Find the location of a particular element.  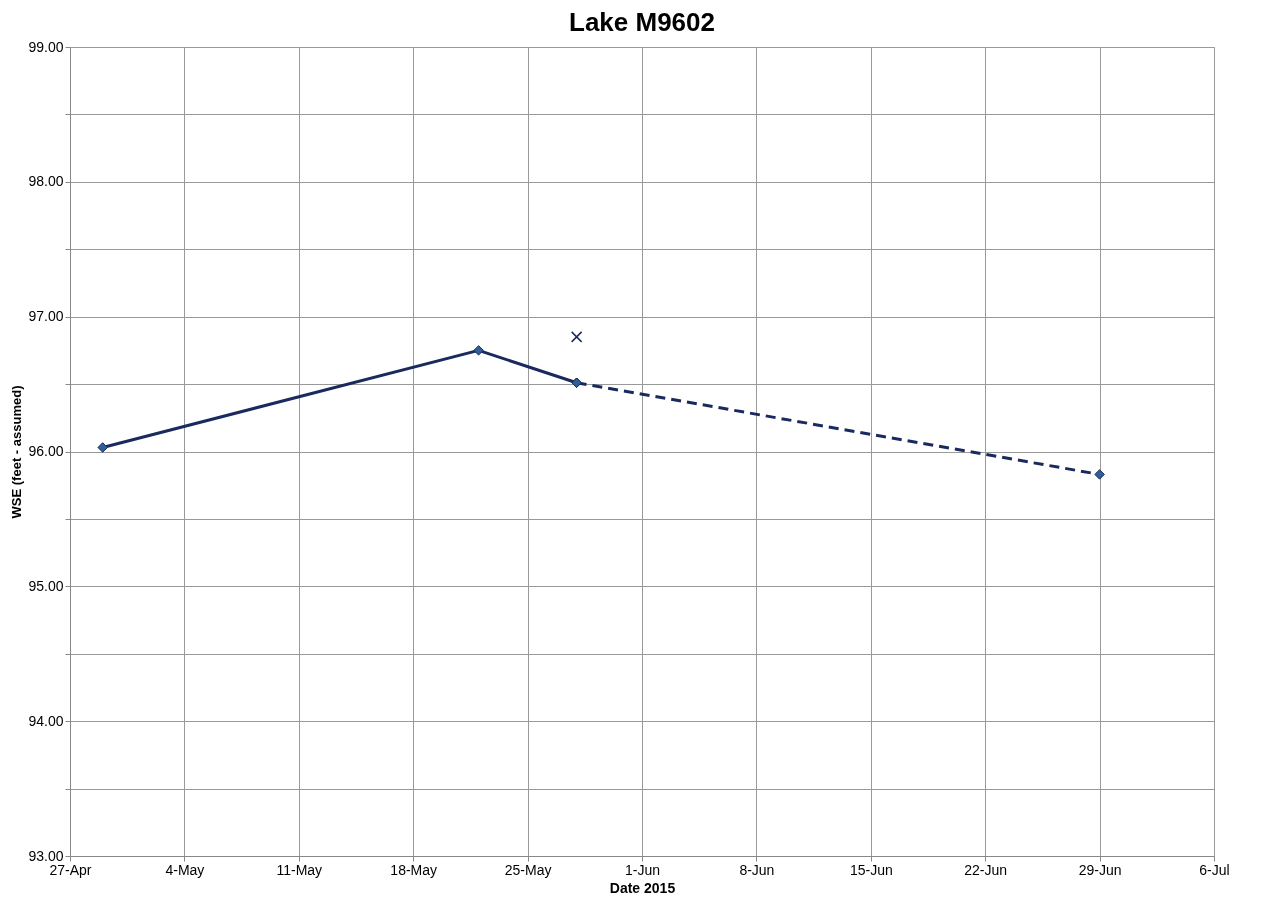

x-tick-label: 25-May is located at coordinates (528, 869).